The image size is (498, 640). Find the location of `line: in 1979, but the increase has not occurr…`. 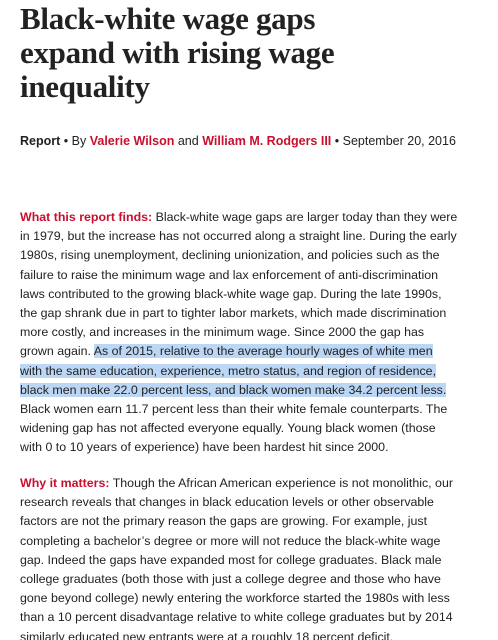

line: in 1979, but the increase has not occurr… is located at coordinates (238, 236).